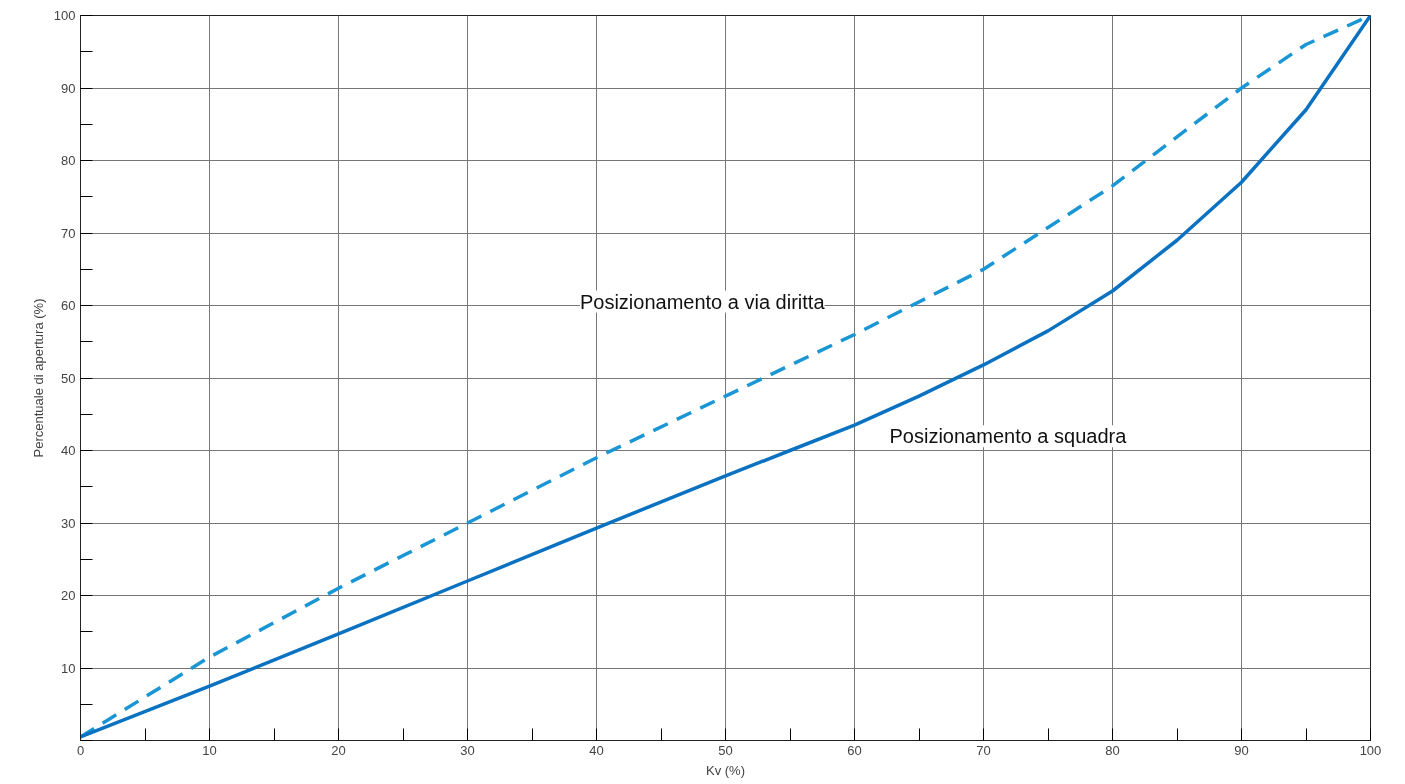  What do you see at coordinates (1241, 750) in the screenshot?
I see `x-tick-label: 90` at bounding box center [1241, 750].